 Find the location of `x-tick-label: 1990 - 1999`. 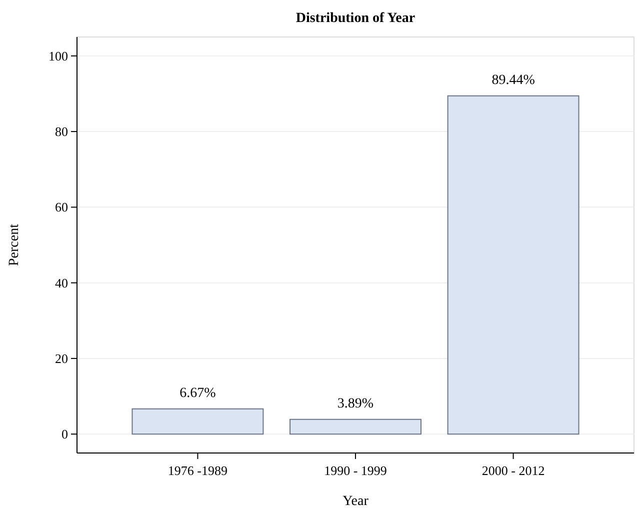

x-tick-label: 1990 - 1999 is located at coordinates (355, 470).